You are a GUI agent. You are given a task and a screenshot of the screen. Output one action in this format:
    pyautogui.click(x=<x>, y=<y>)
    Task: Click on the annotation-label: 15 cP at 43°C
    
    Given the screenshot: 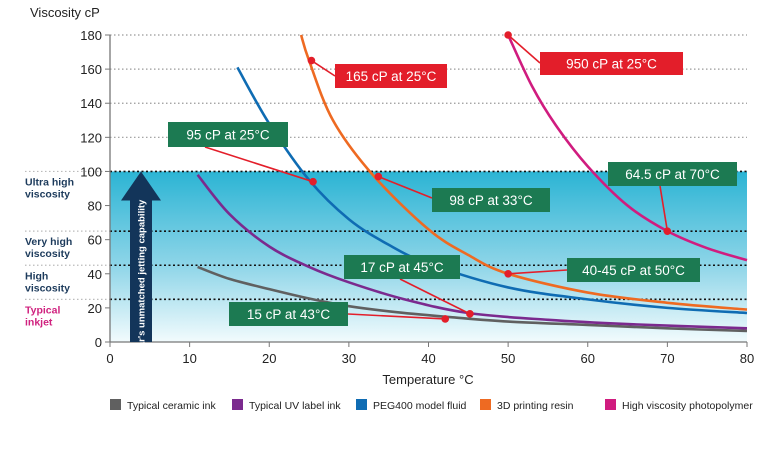 What is the action you would take?
    pyautogui.click(x=288, y=314)
    